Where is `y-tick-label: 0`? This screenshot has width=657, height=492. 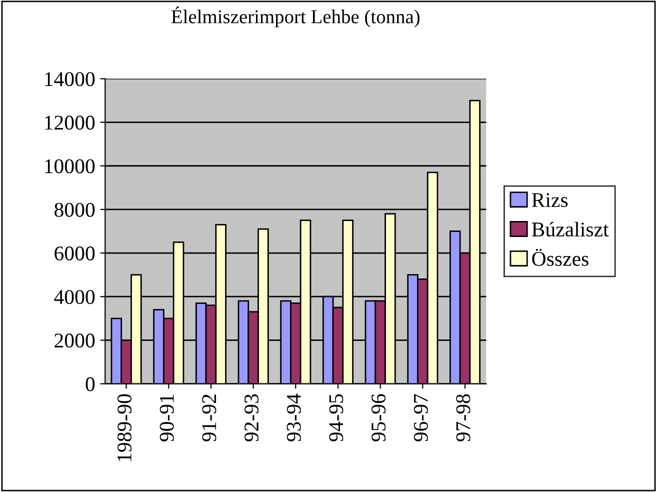 y-tick-label: 0 is located at coordinates (90, 384).